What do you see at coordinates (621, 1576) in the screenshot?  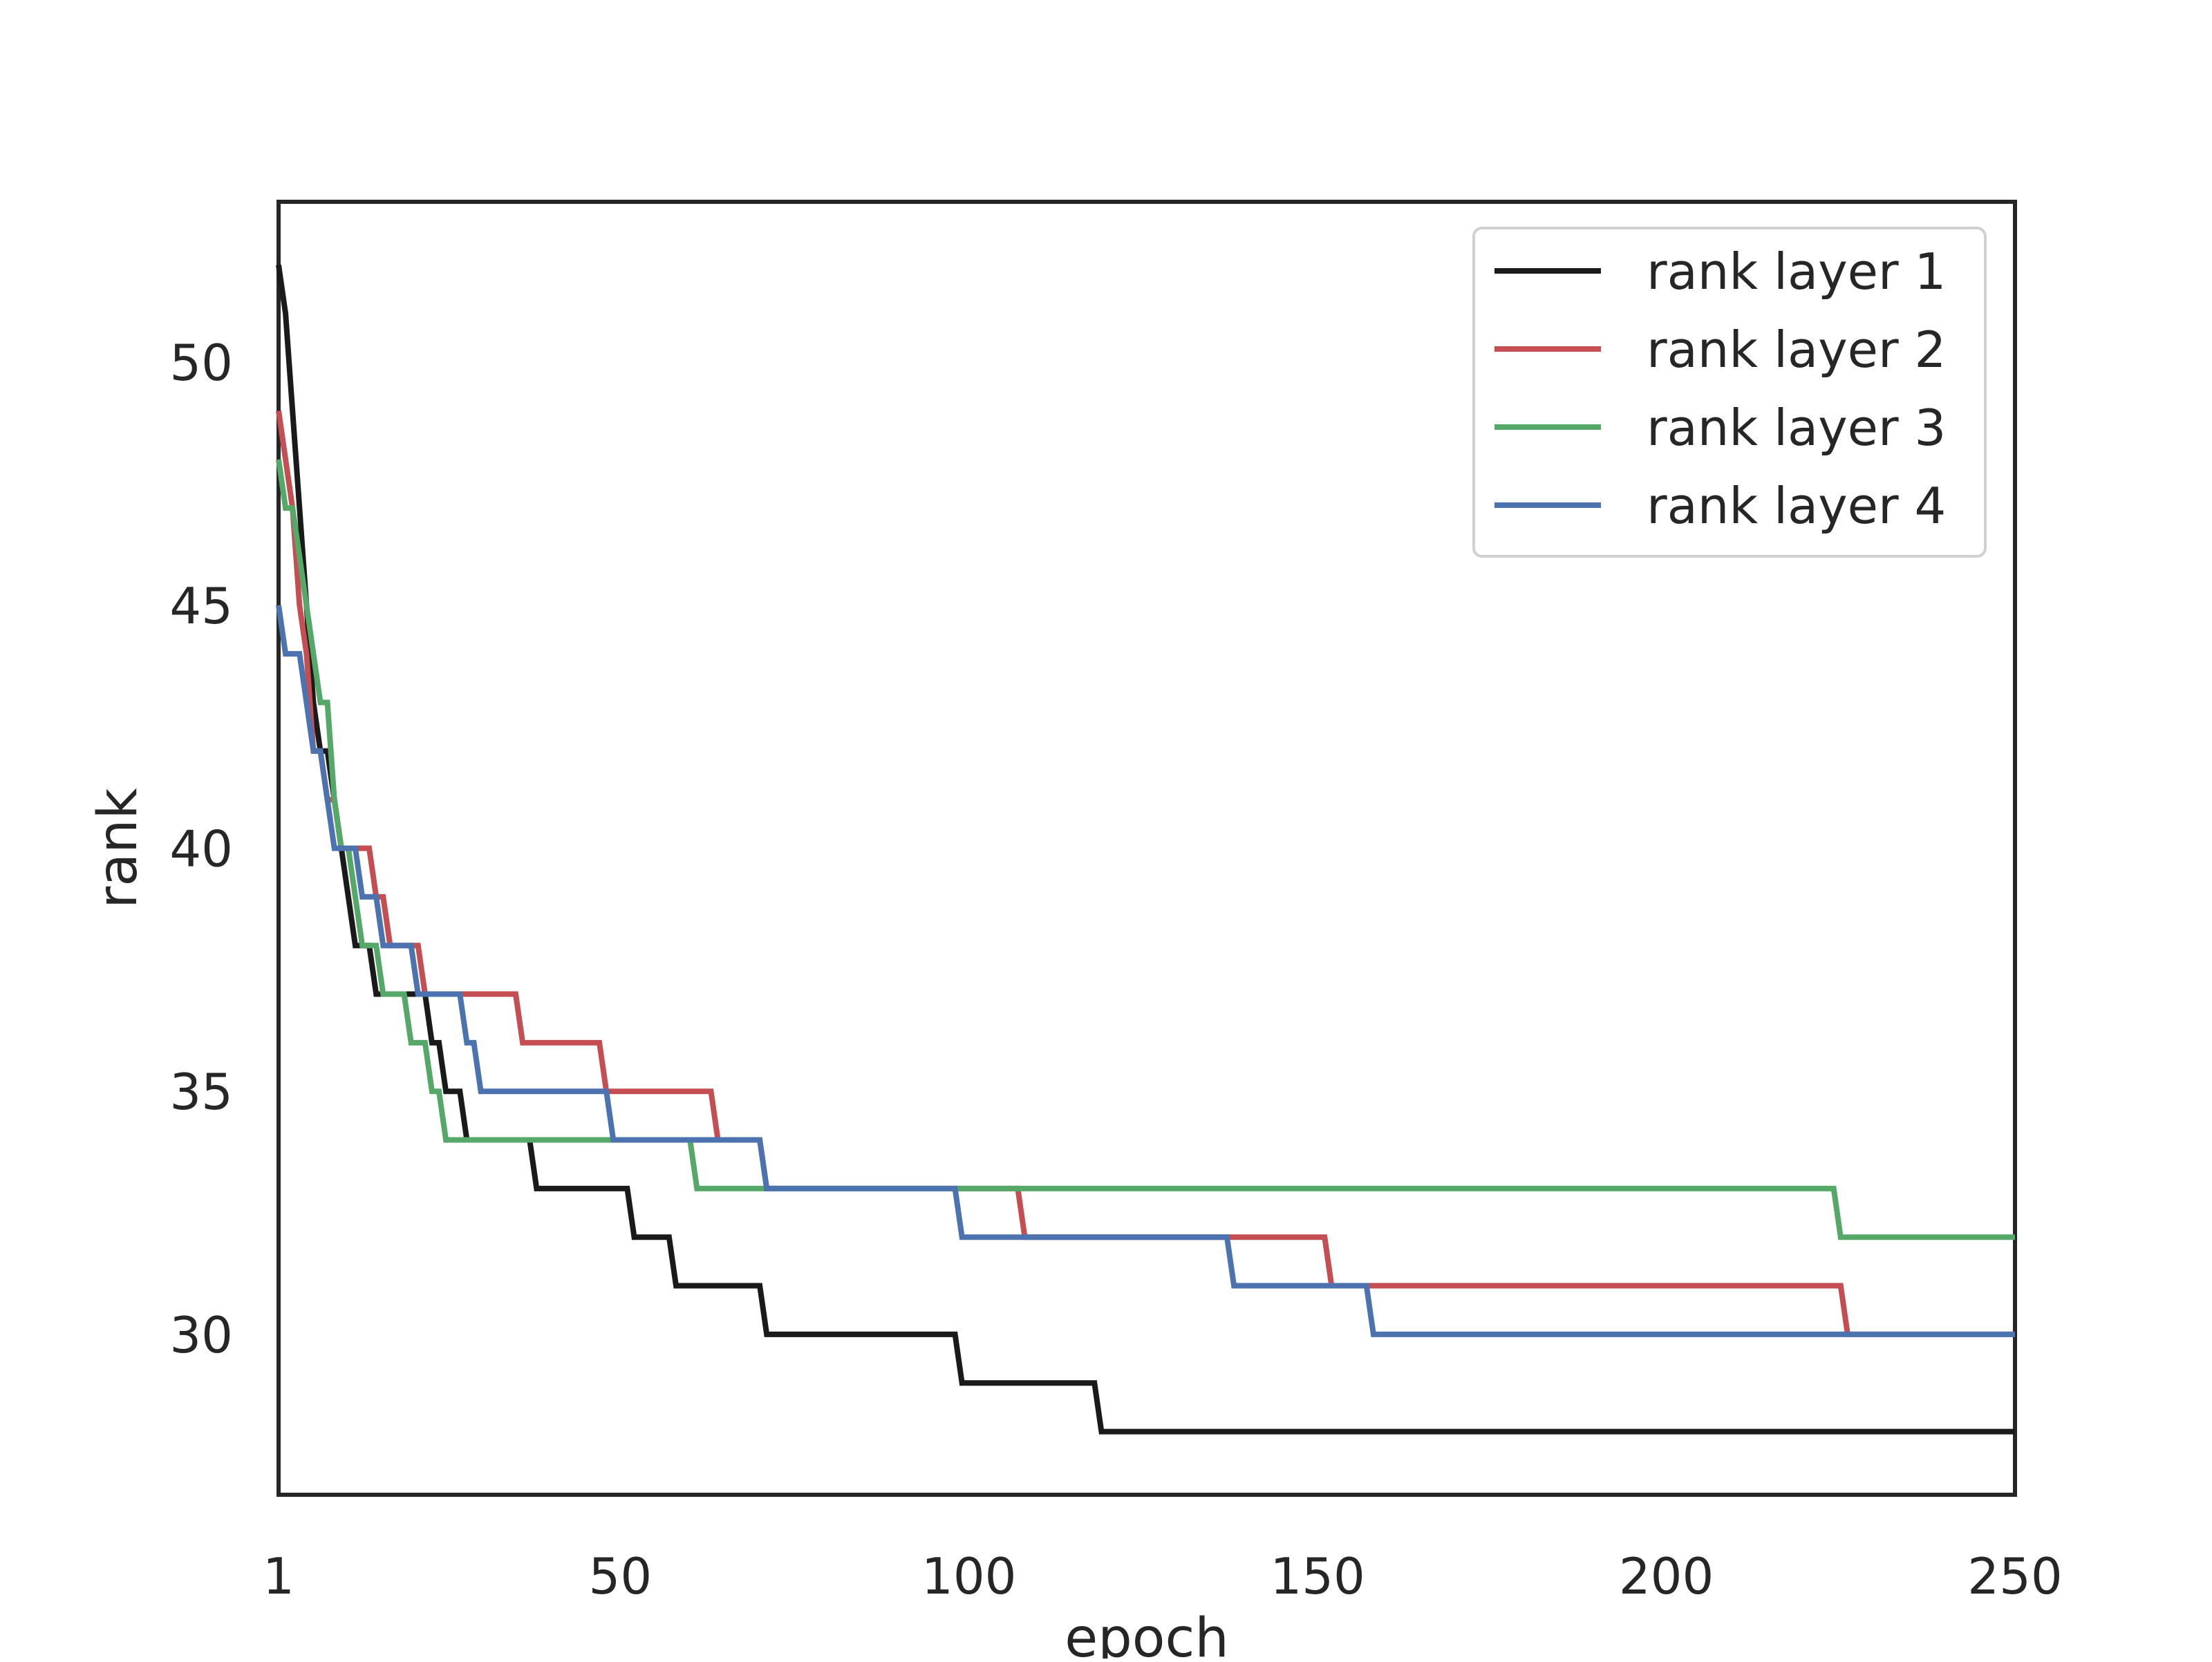 I see `x-tick-label: 50` at bounding box center [621, 1576].